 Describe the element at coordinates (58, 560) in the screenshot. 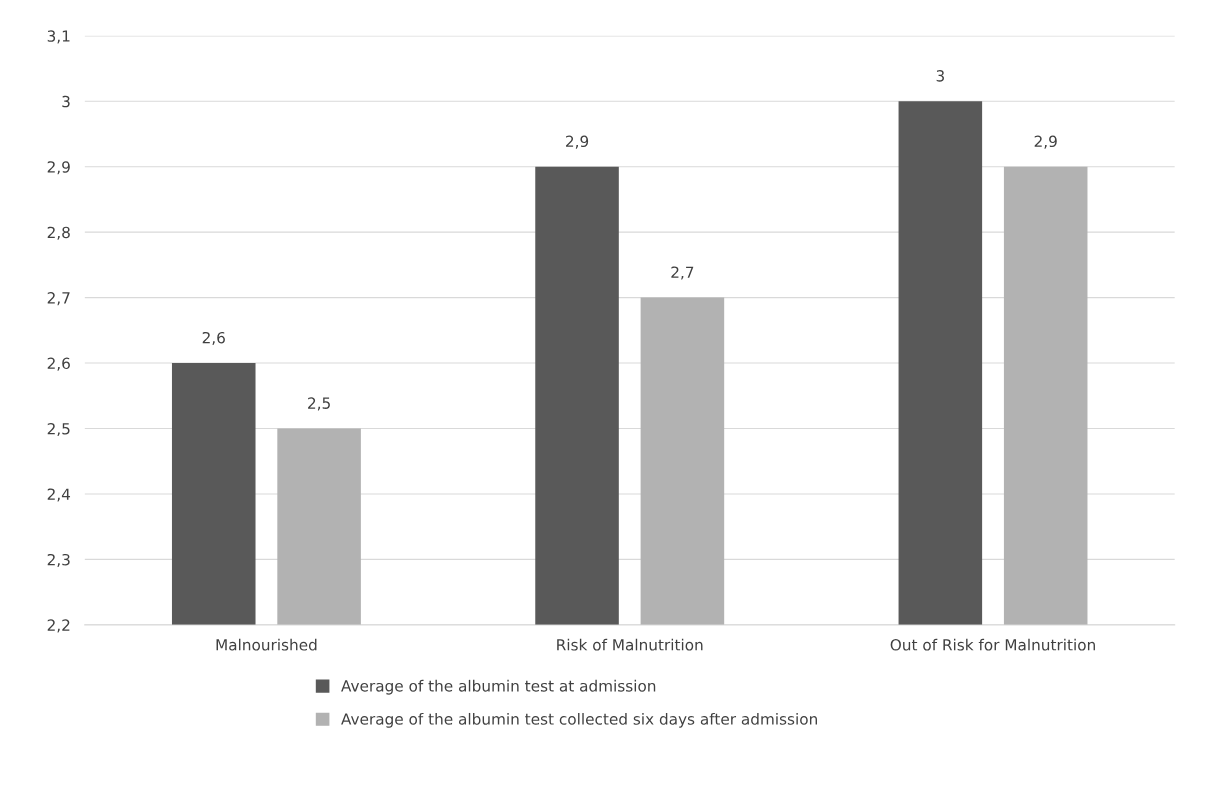

I see `y-tick-label: 2,3` at that location.